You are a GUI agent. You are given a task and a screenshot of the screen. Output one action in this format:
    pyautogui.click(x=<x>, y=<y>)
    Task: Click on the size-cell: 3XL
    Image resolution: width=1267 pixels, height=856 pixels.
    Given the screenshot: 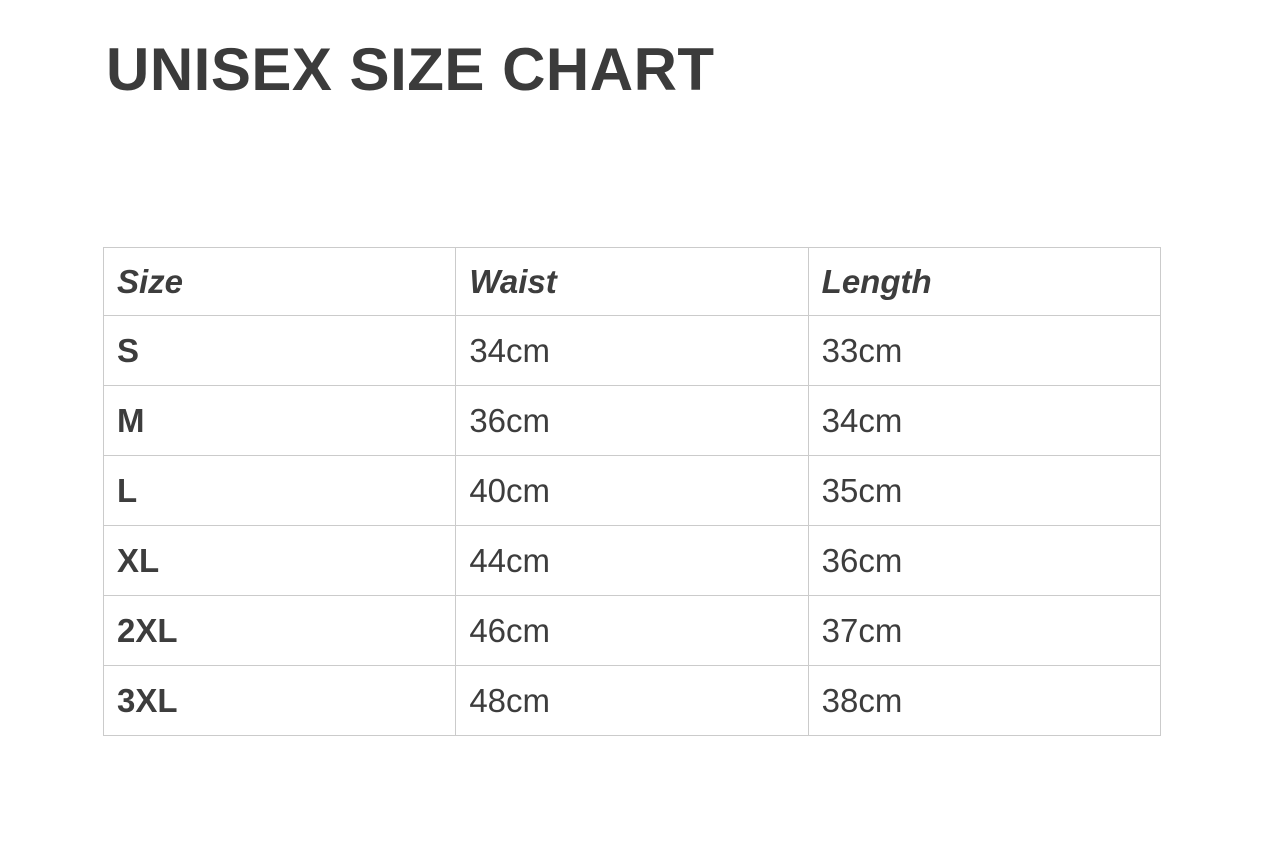 What is the action you would take?
    pyautogui.click(x=279, y=700)
    